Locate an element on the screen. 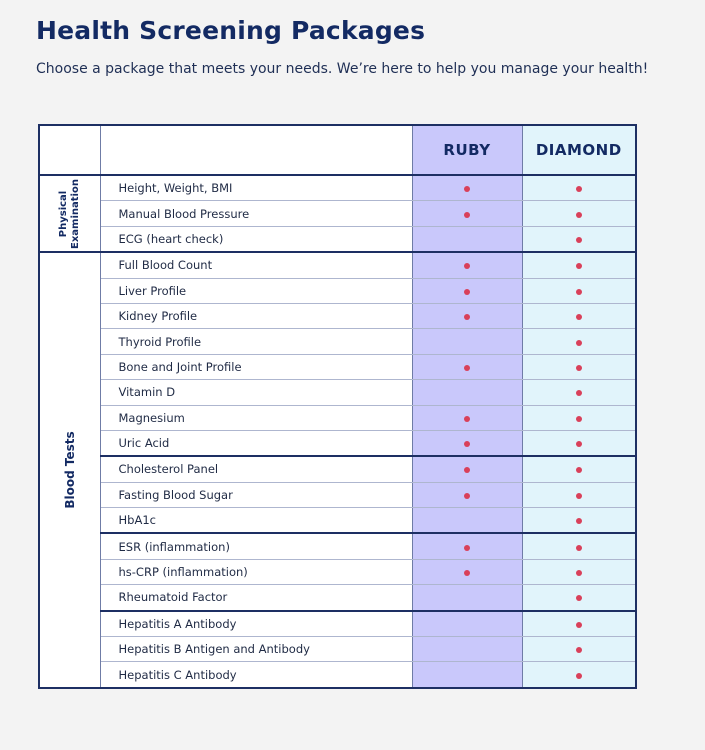 Image resolution: width=705 pixels, height=750 pixels. table-row: Fasting Blood Sugar is located at coordinates (337, 495).